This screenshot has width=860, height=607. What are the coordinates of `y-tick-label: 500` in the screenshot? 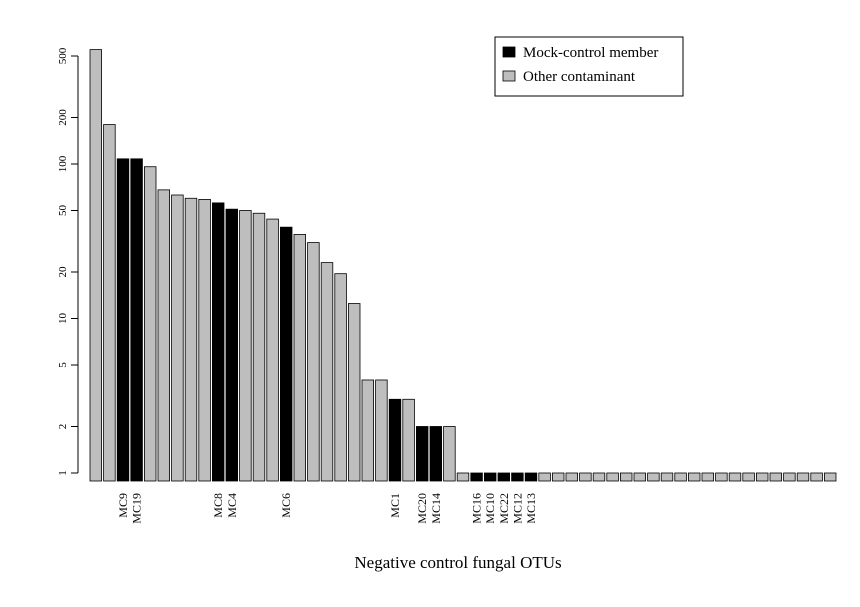 It's located at (63, 55).